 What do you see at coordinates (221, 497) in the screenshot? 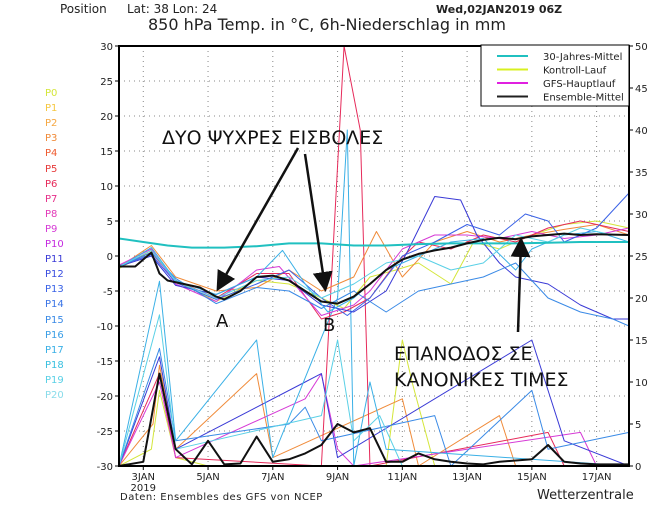
I see `data-source: Daten: Ensembles des GFS von NCEP` at bounding box center [221, 497].